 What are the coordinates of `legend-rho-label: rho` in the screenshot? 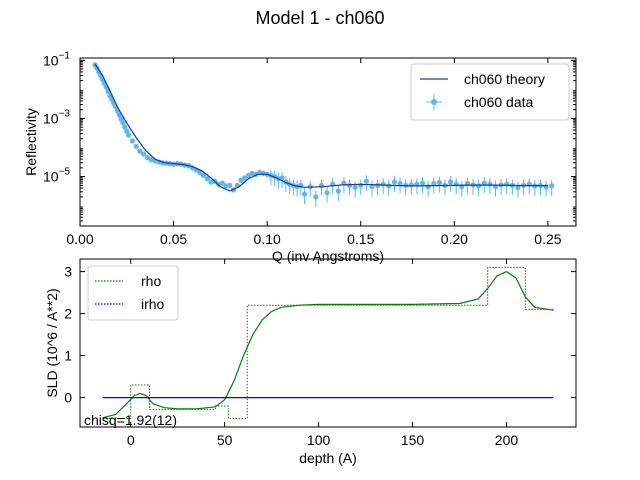 It's located at (151, 281).